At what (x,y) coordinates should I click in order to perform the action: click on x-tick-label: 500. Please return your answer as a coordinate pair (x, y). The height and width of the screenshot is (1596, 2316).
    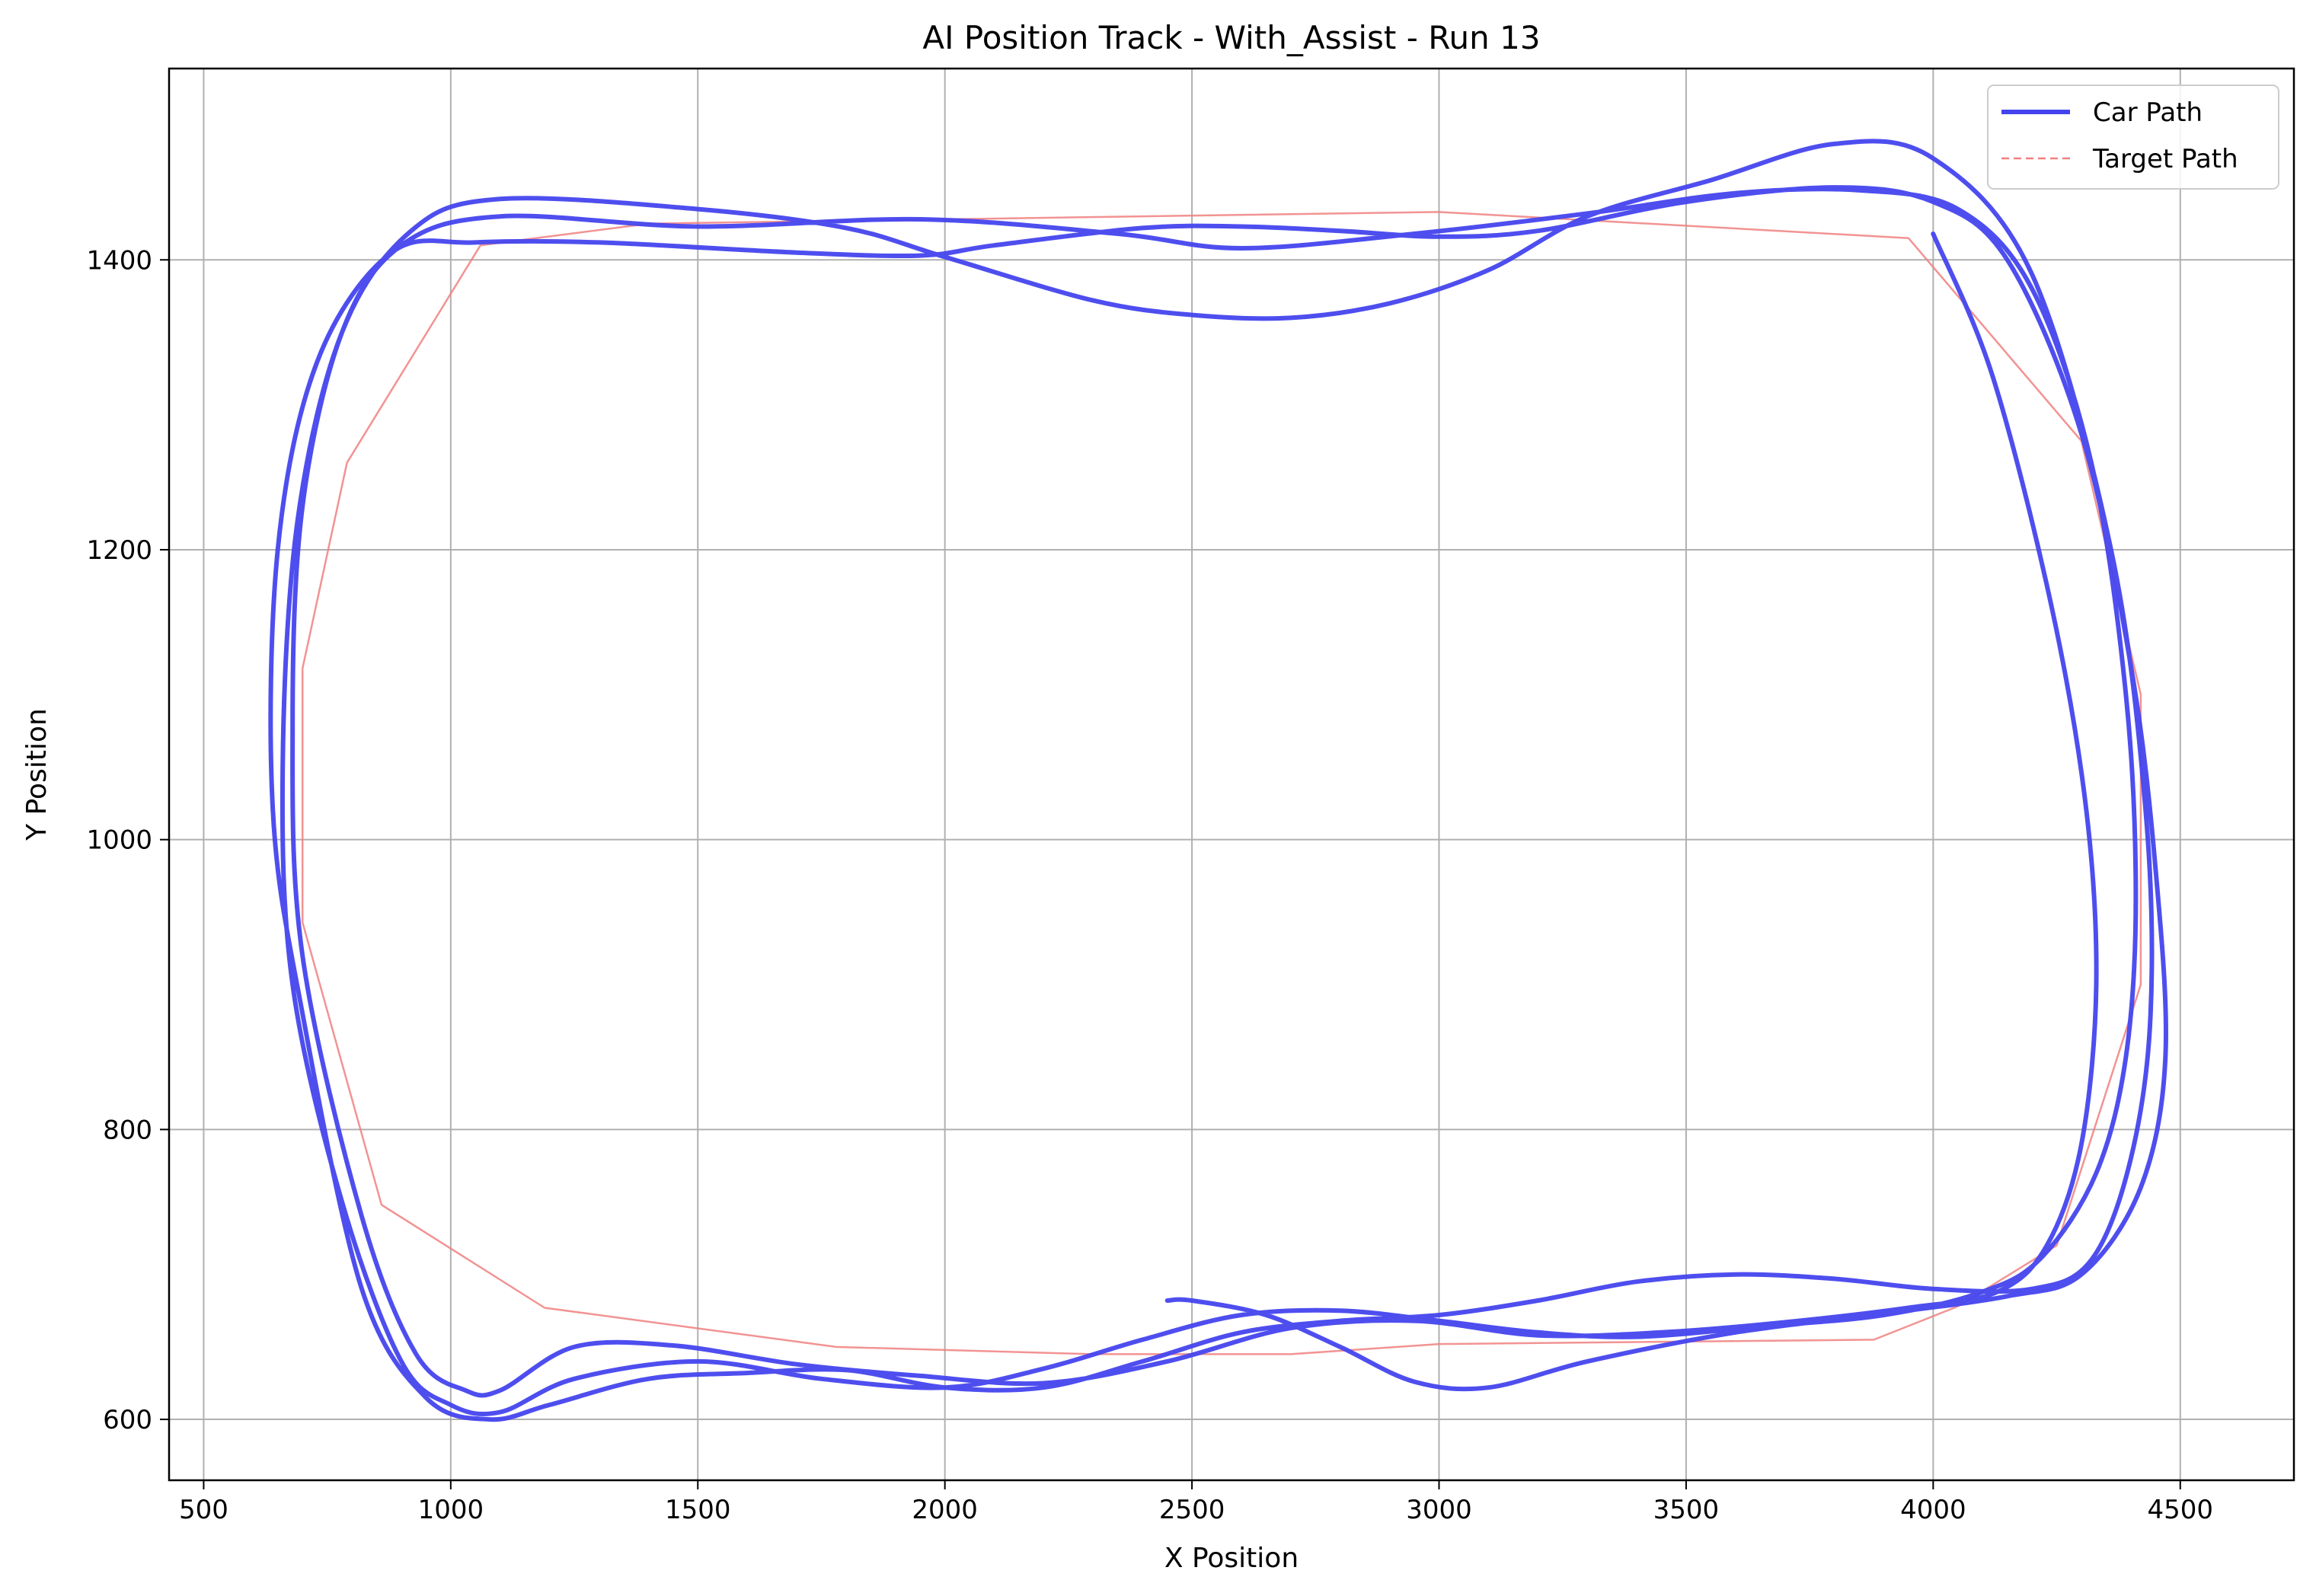
    Looking at the image, I should click on (203, 1510).